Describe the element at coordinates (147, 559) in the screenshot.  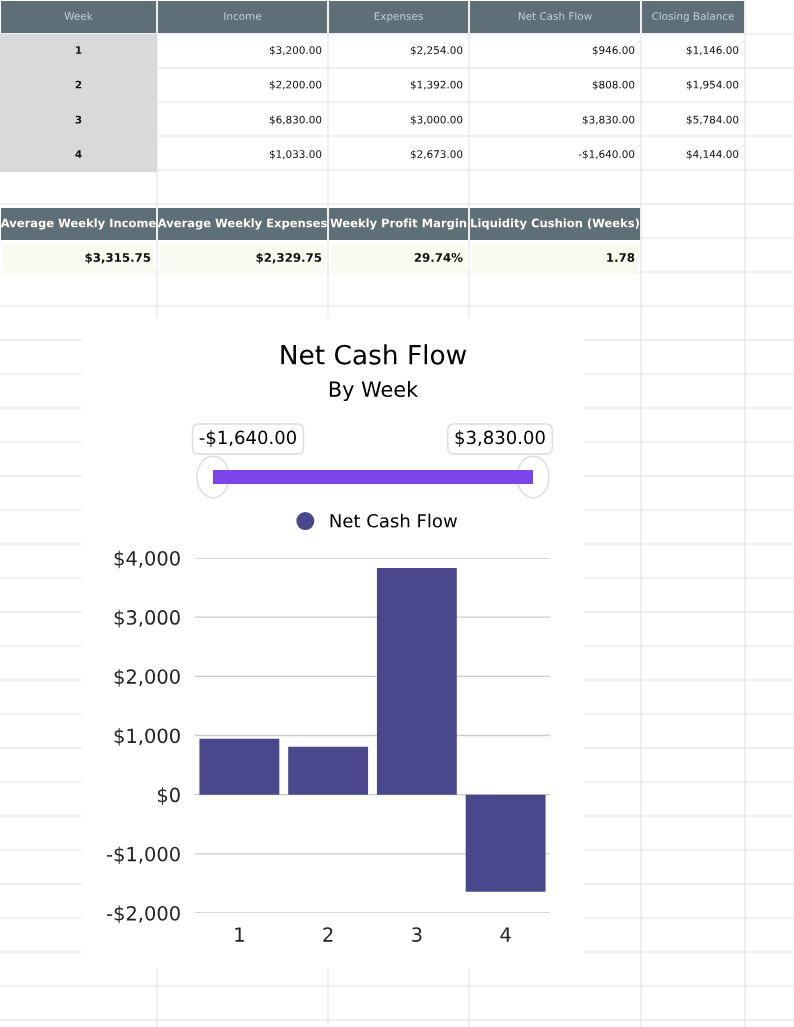
I see `y-tick-label: $4,000` at that location.